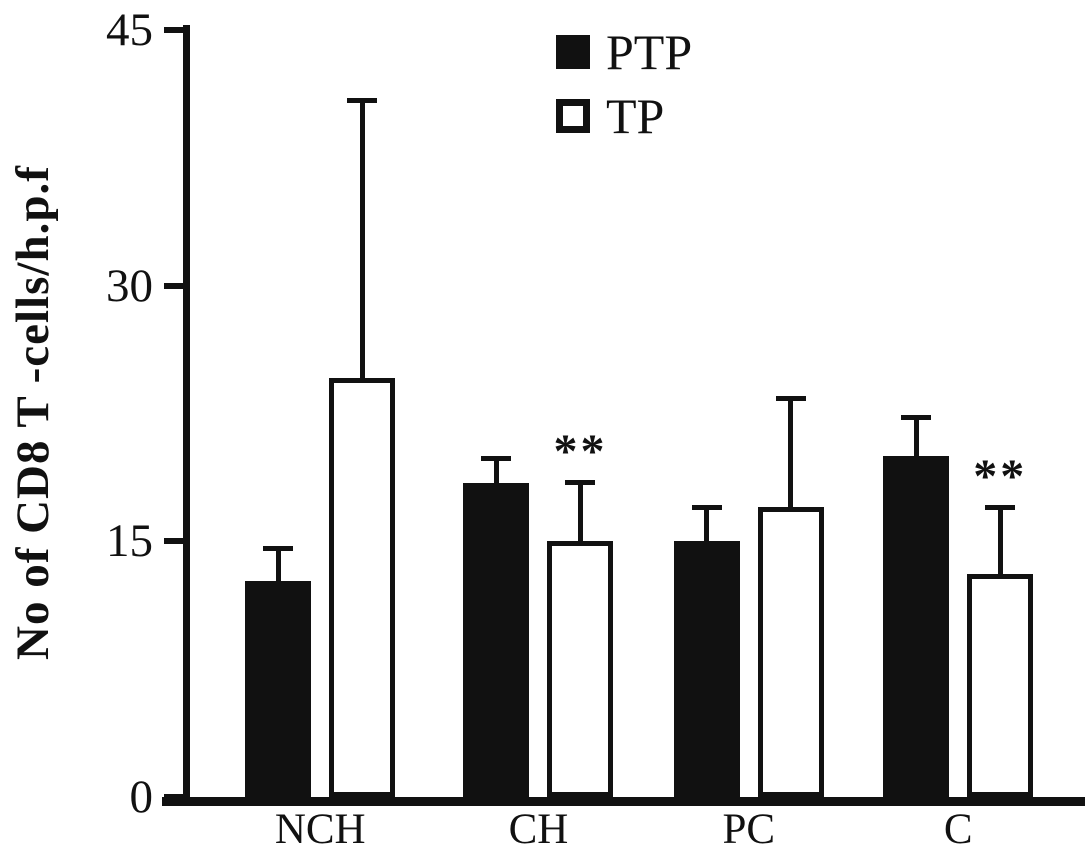 Image resolution: width=1087 pixels, height=862 pixels. I want to click on x-category-label: NCH, so click(320, 829).